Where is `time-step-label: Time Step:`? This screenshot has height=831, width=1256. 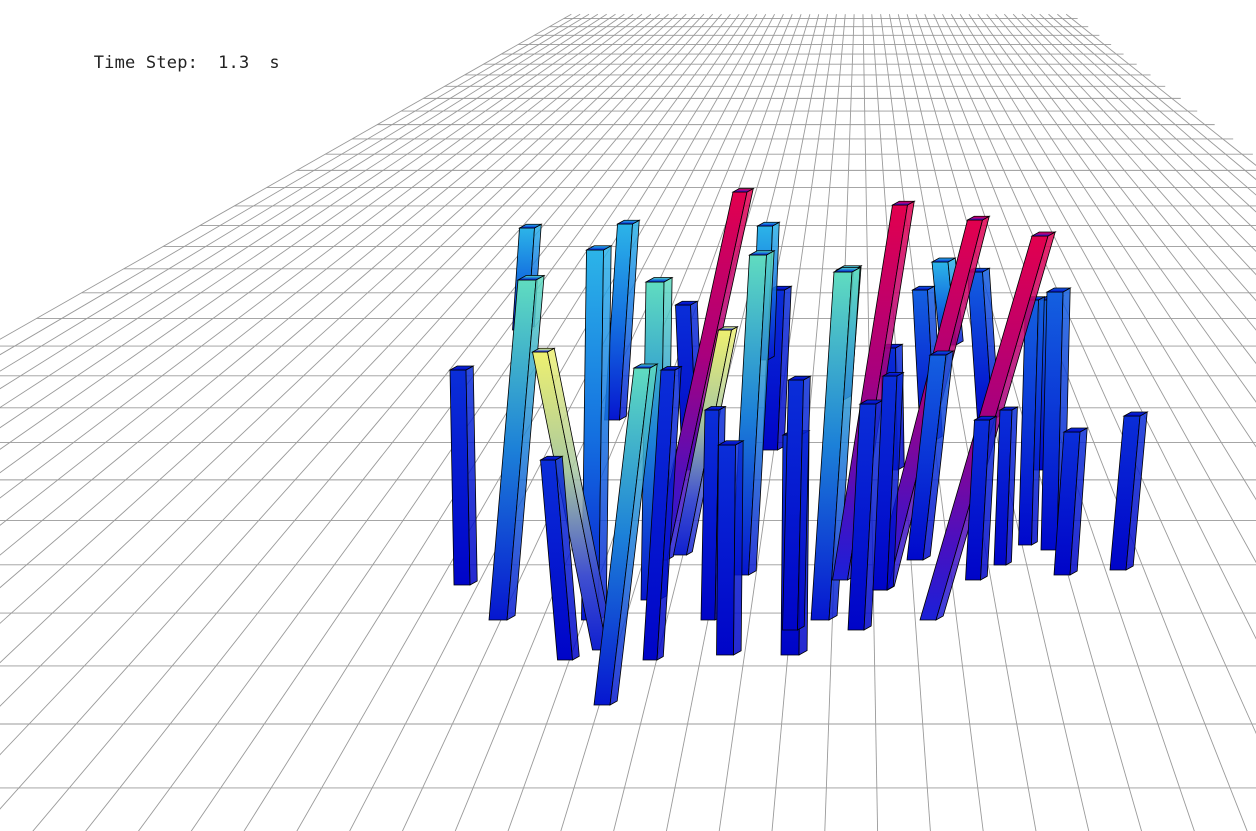 time-step-label: Time Step: is located at coordinates (146, 63).